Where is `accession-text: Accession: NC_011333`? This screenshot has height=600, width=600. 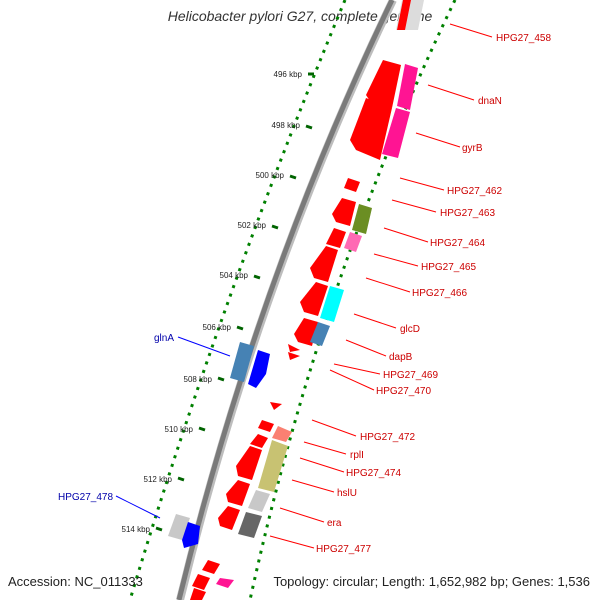 accession-text: Accession: NC_011333 is located at coordinates (75, 581).